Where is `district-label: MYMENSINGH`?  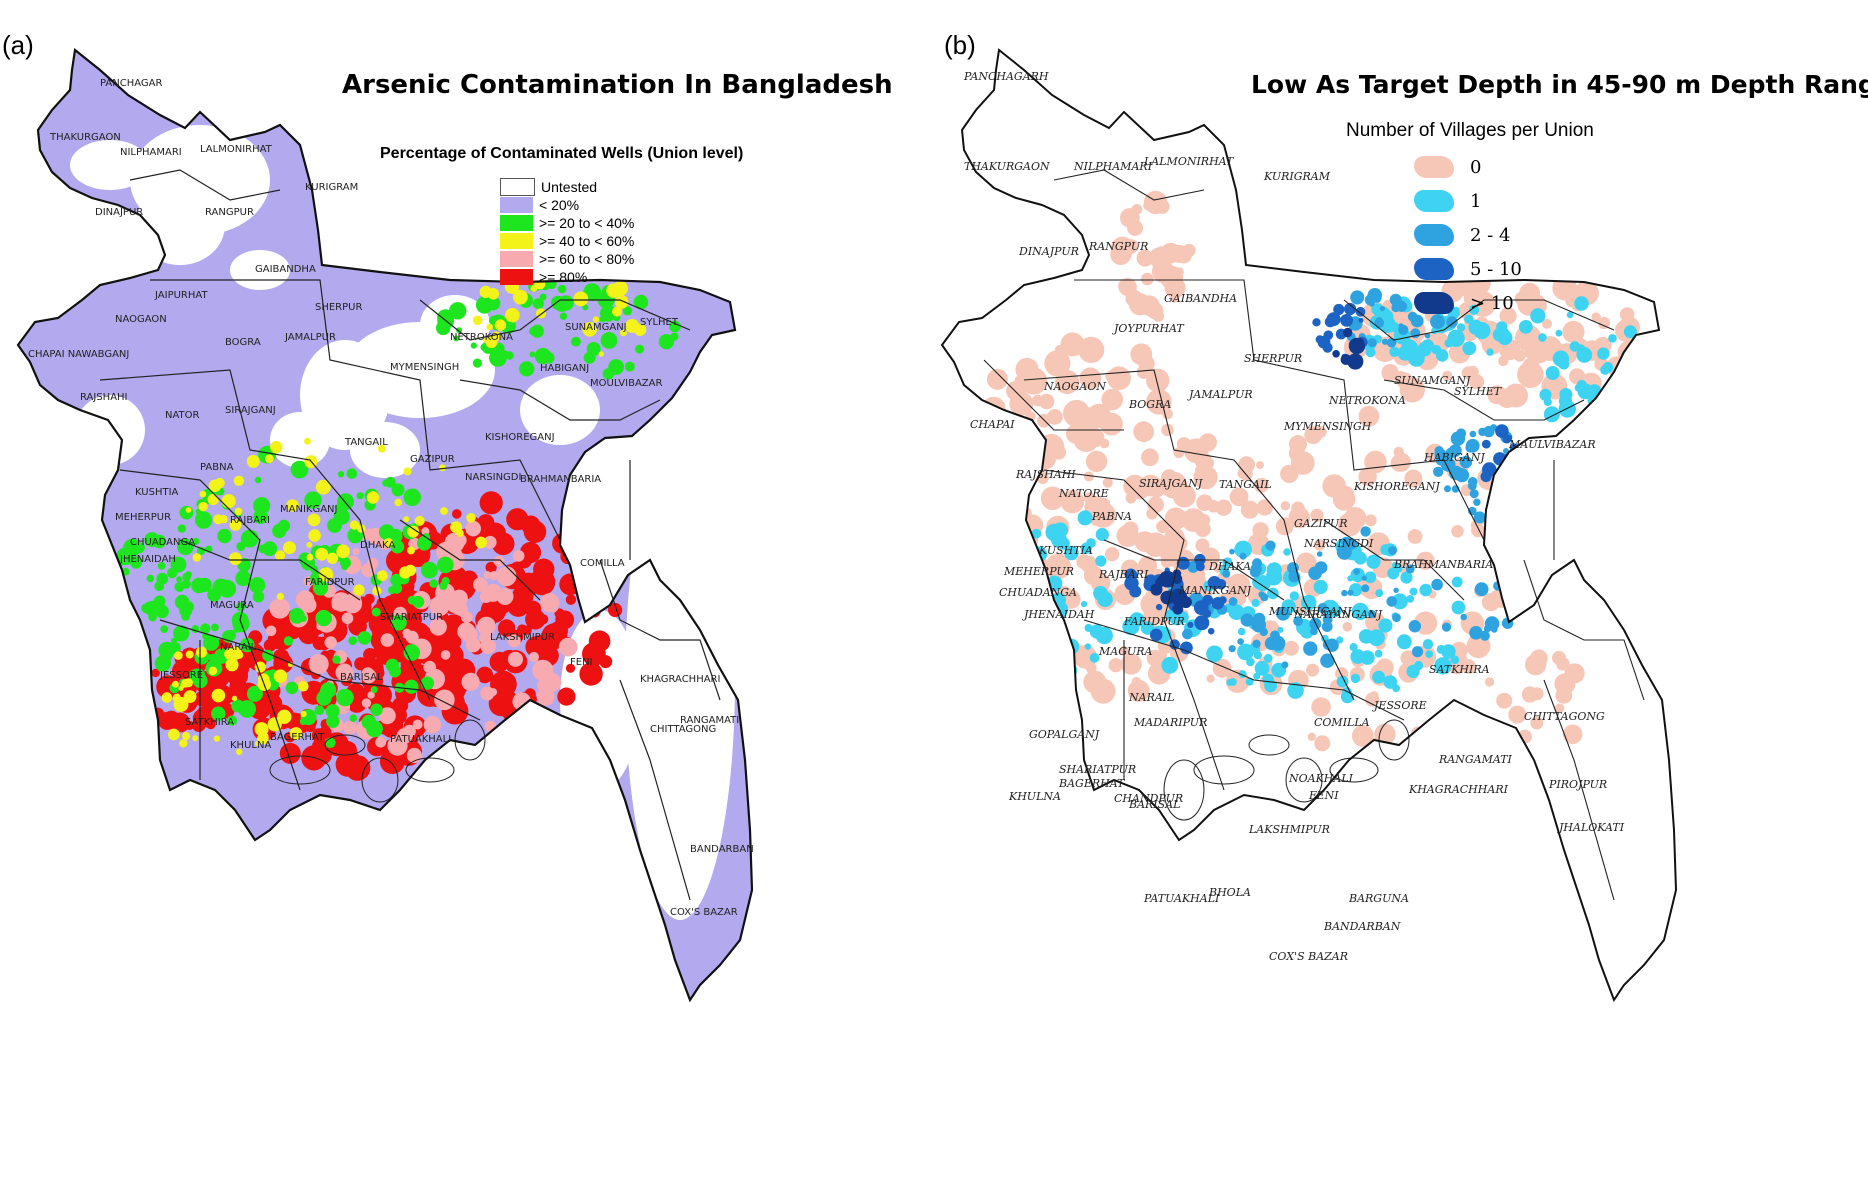
district-label: MYMENSINGH is located at coordinates (424, 367).